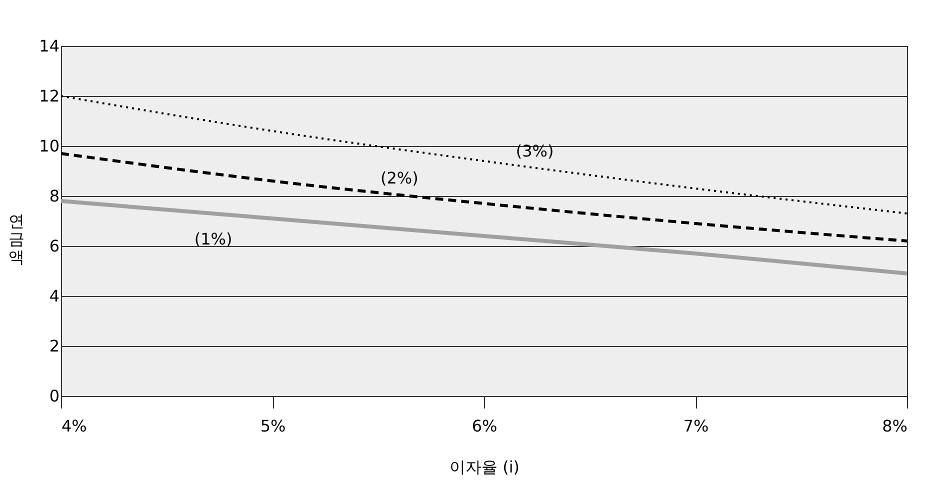 This screenshot has height=503, width=948. I want to click on y-tick-label: 6, so click(54, 246).